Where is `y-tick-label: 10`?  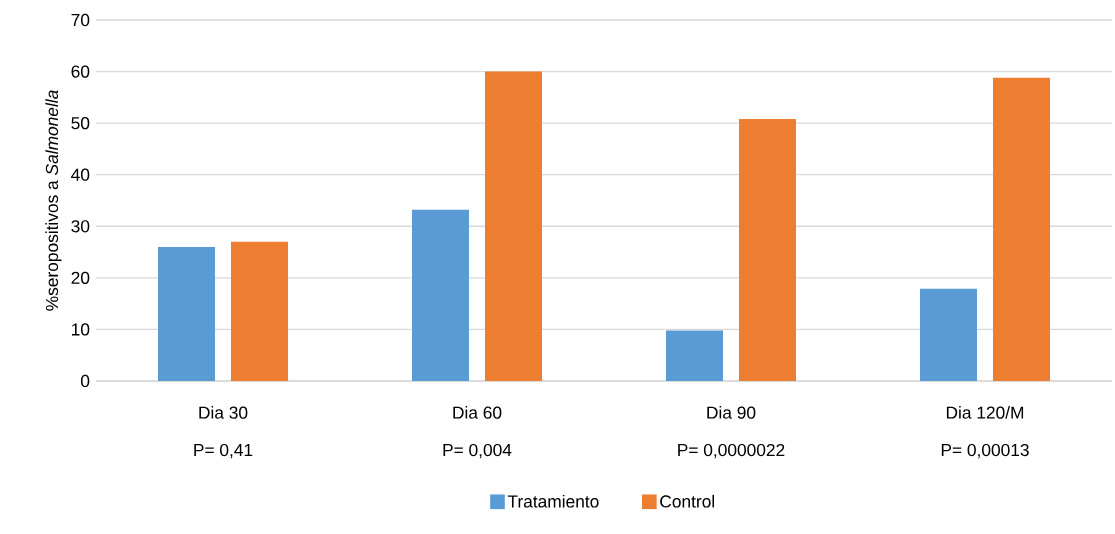
y-tick-label: 10 is located at coordinates (81, 329).